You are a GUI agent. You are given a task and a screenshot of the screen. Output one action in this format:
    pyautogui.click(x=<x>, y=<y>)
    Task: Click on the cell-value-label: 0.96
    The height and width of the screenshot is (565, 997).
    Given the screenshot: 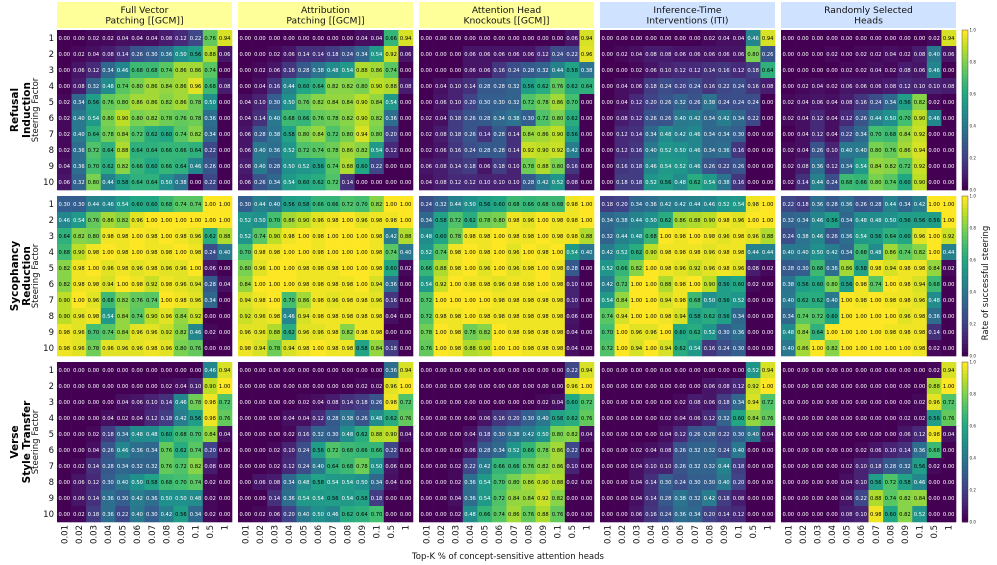 What is the action you would take?
    pyautogui.click(x=181, y=285)
    